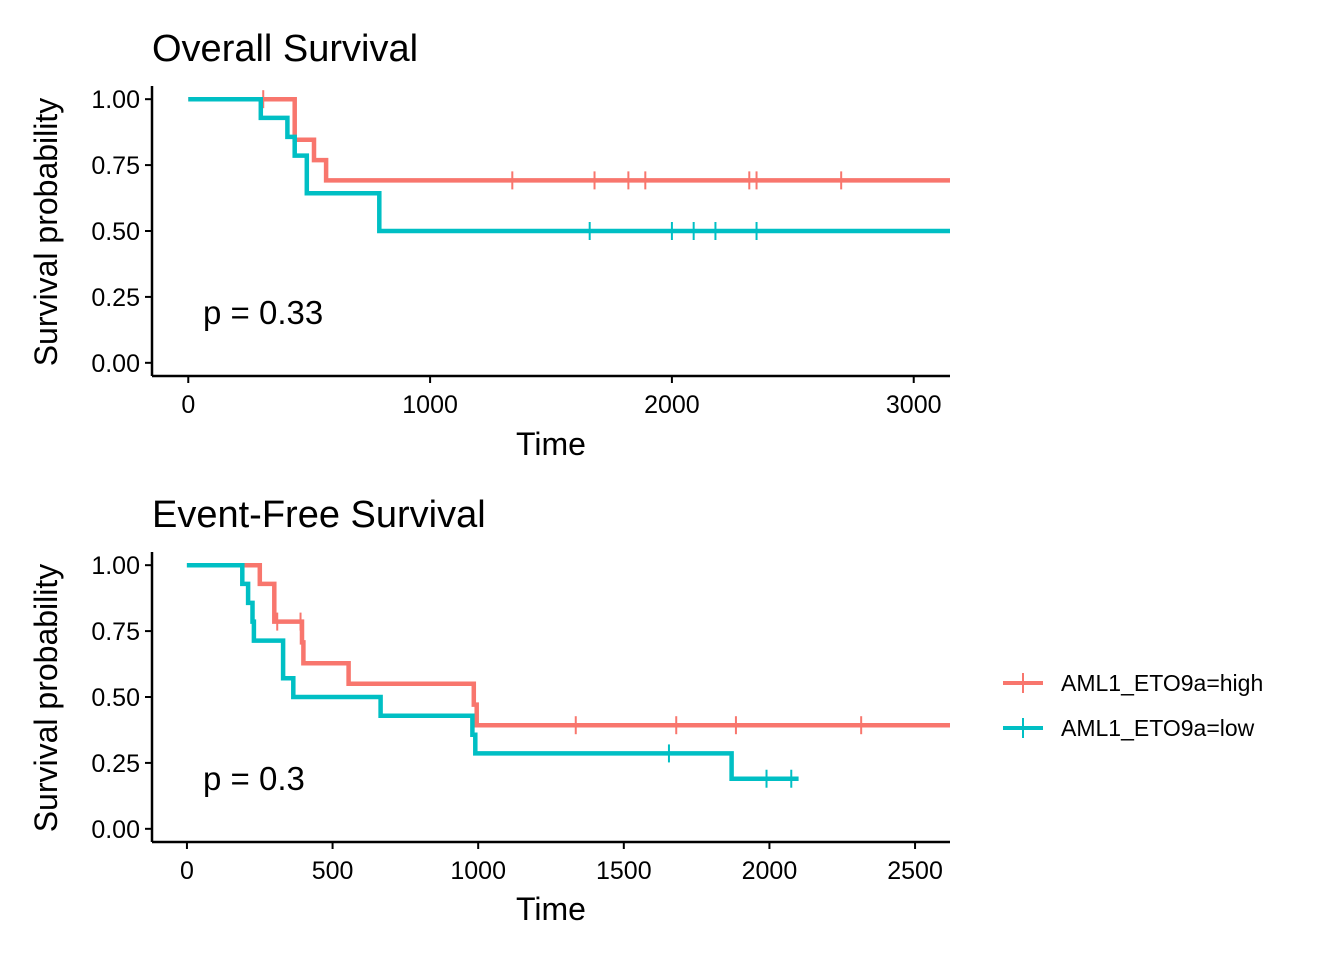  I want to click on x-tick-label: 1500, so click(624, 871).